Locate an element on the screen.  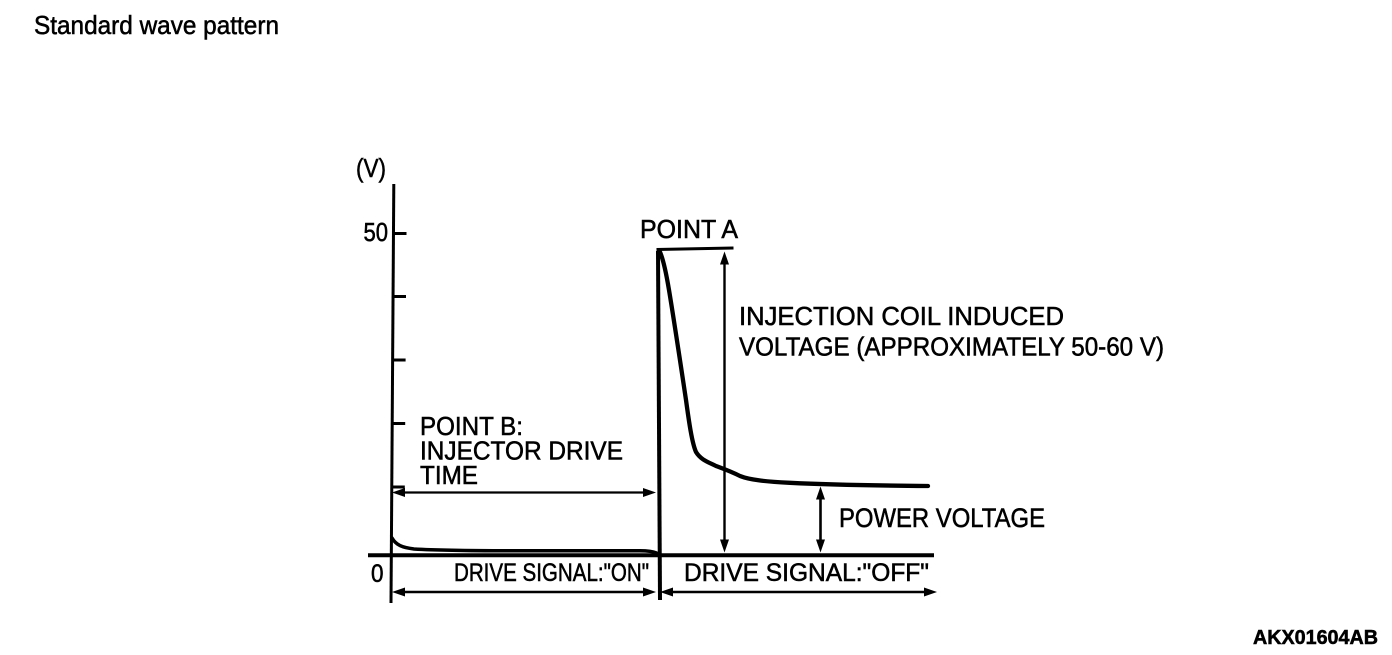
svg-text: POWER VOLTAGE is located at coordinates (942, 518).